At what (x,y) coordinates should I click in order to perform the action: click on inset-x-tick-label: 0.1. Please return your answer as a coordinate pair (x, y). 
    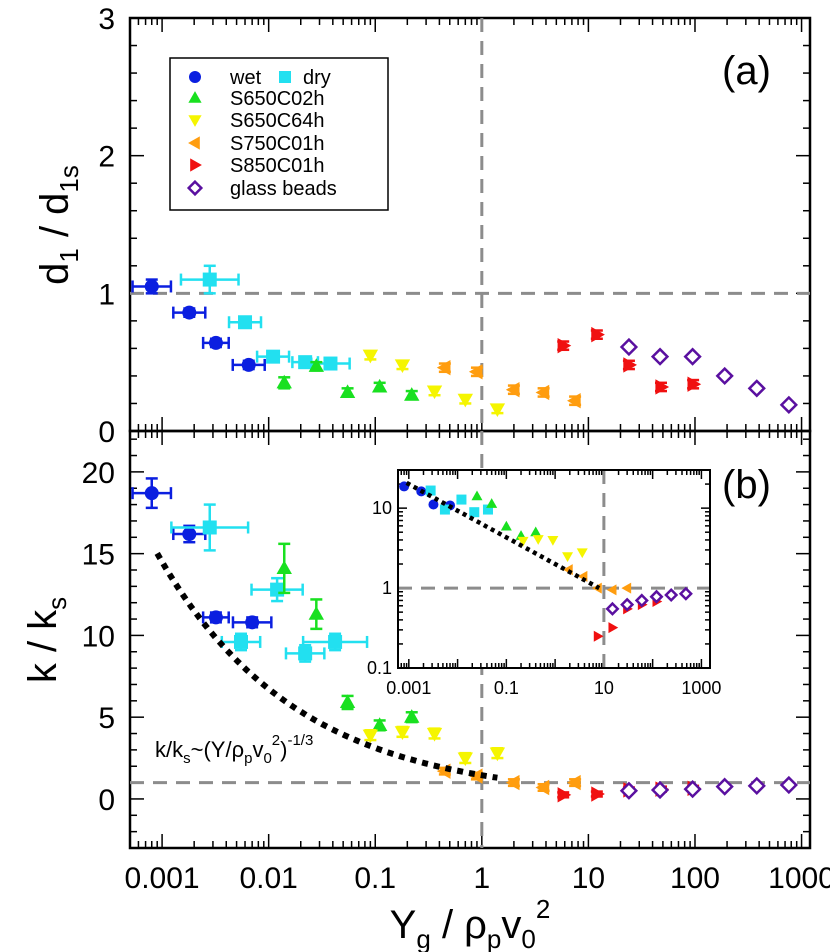
    Looking at the image, I should click on (506, 688).